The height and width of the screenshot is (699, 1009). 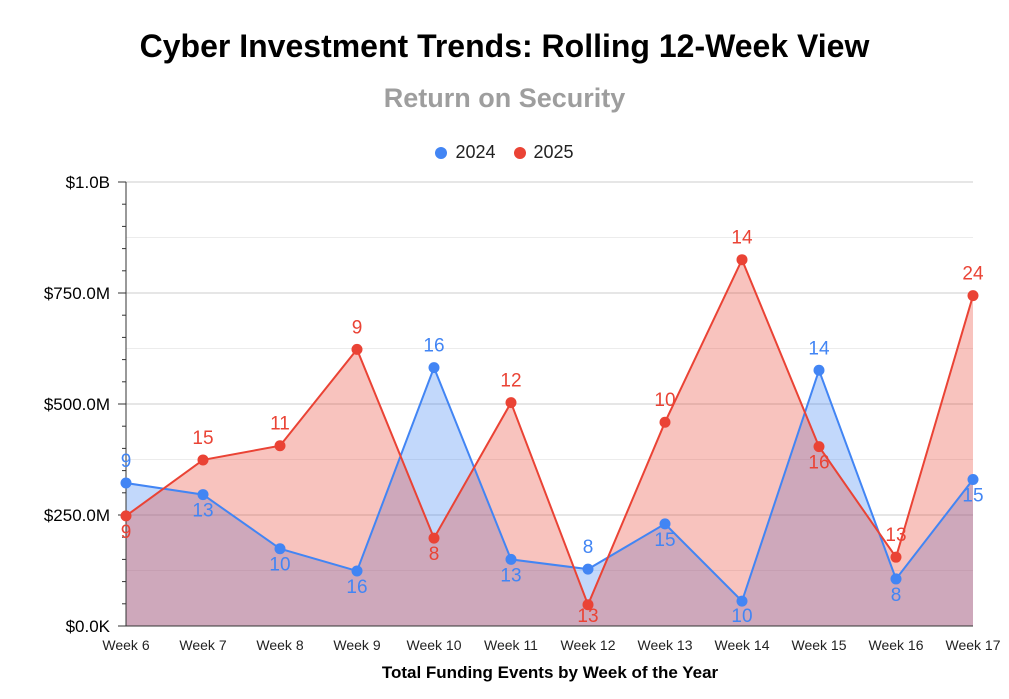 What do you see at coordinates (280, 424) in the screenshot?
I see `data-label-2025: 11` at bounding box center [280, 424].